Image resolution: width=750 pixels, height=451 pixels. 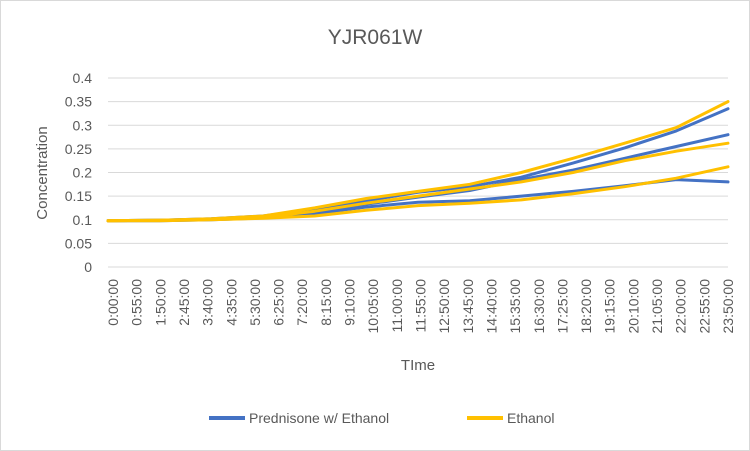 What do you see at coordinates (208, 302) in the screenshot?
I see `x-tick-label: 3:40:00` at bounding box center [208, 302].